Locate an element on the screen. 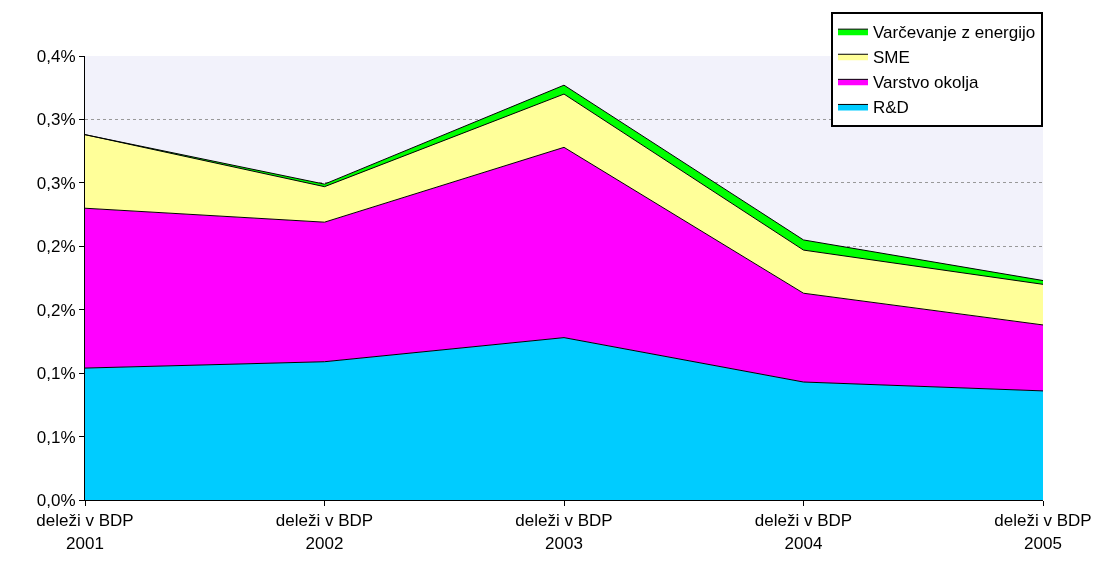 The height and width of the screenshot is (577, 1109). legend-label: Varčevanje z energijo is located at coordinates (954, 32).